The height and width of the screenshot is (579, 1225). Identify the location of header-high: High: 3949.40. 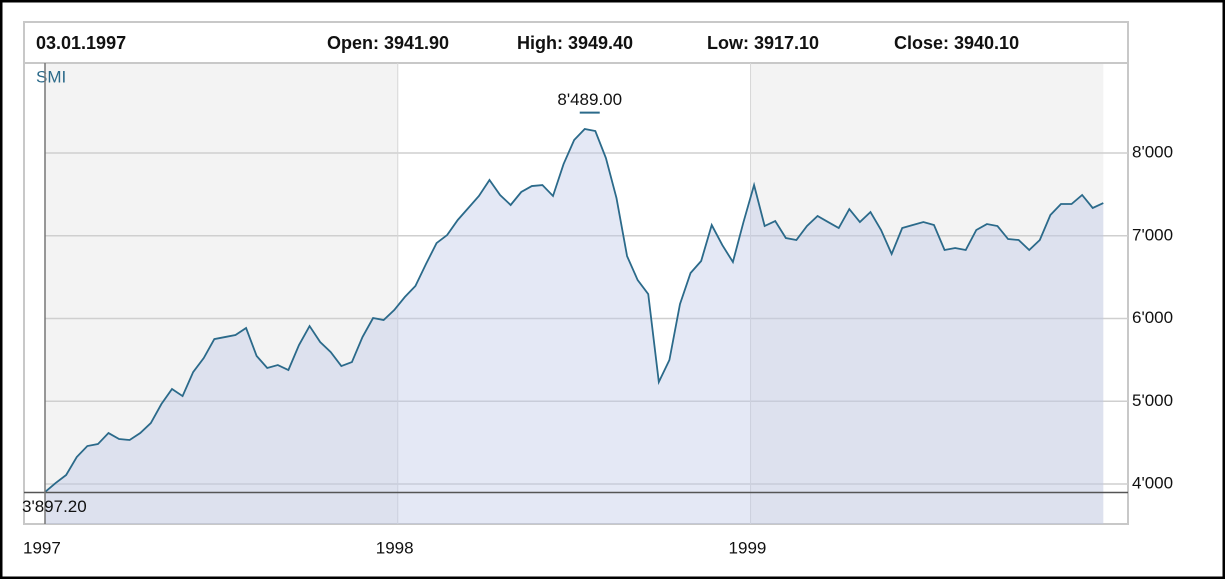
(575, 43).